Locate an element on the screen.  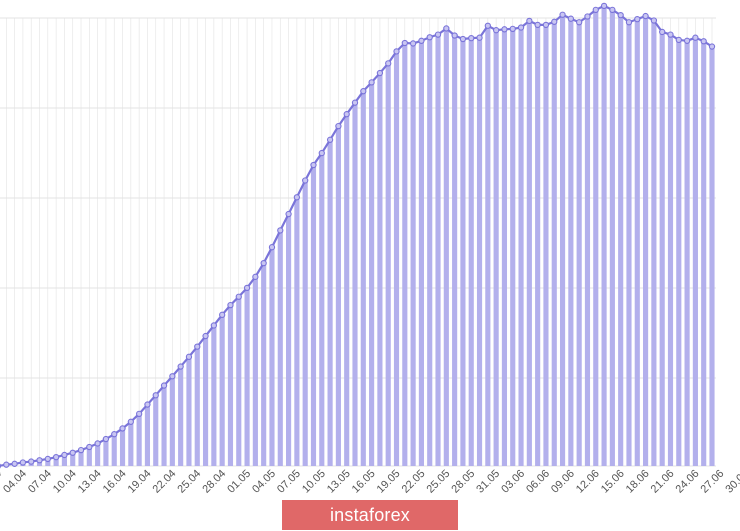
x-tick-label: 21.06 is located at coordinates (663, 482).